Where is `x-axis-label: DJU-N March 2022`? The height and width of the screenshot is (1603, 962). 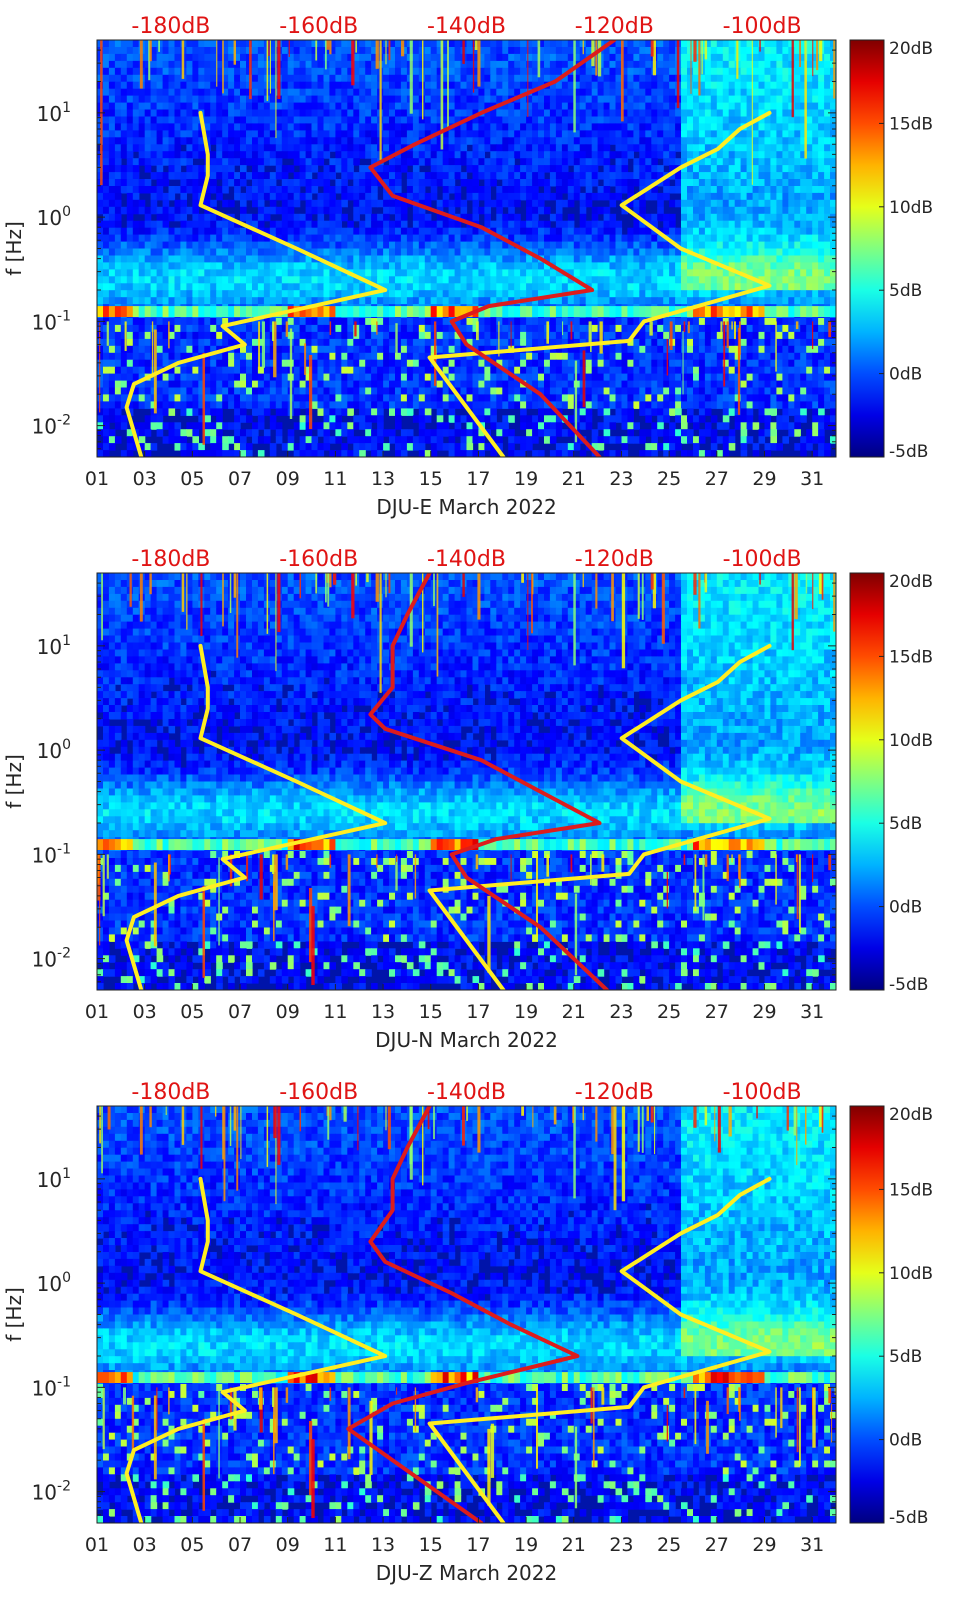
x-axis-label: DJU-N March 2022 is located at coordinates (466, 1040).